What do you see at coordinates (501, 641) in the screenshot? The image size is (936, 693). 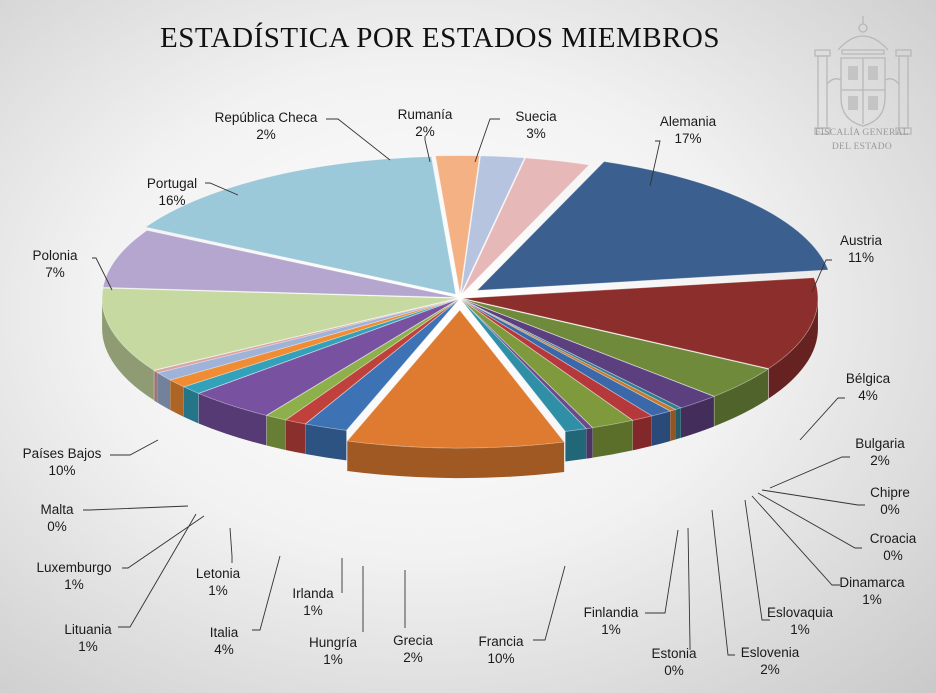 I see `slice-label-name: Francia` at bounding box center [501, 641].